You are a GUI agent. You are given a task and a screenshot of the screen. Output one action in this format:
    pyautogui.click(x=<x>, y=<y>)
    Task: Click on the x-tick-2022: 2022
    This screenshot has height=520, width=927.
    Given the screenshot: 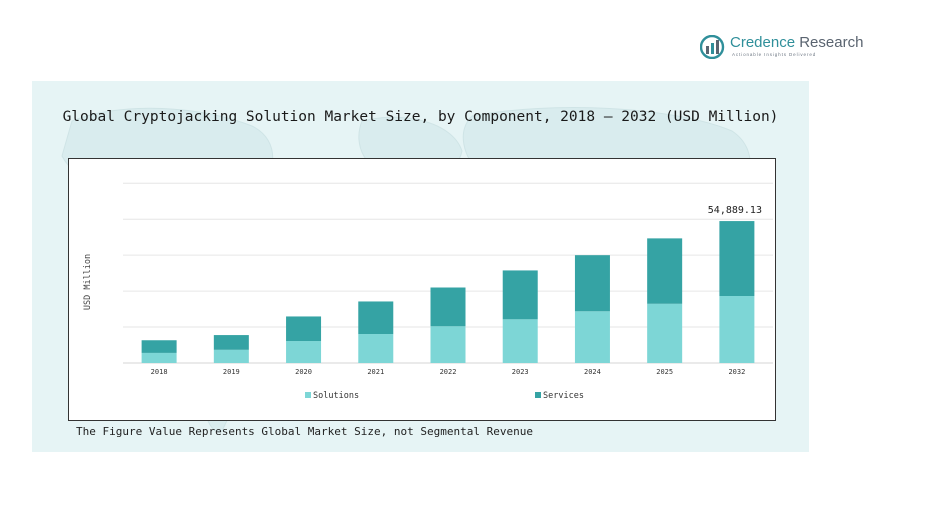 What is the action you would take?
    pyautogui.click(x=448, y=372)
    